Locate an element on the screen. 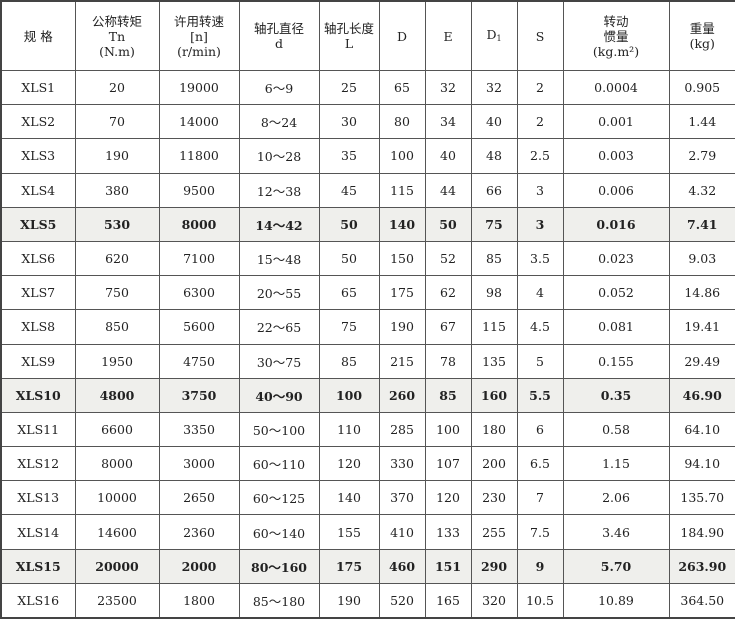  header-text: D1 is located at coordinates (494, 34).